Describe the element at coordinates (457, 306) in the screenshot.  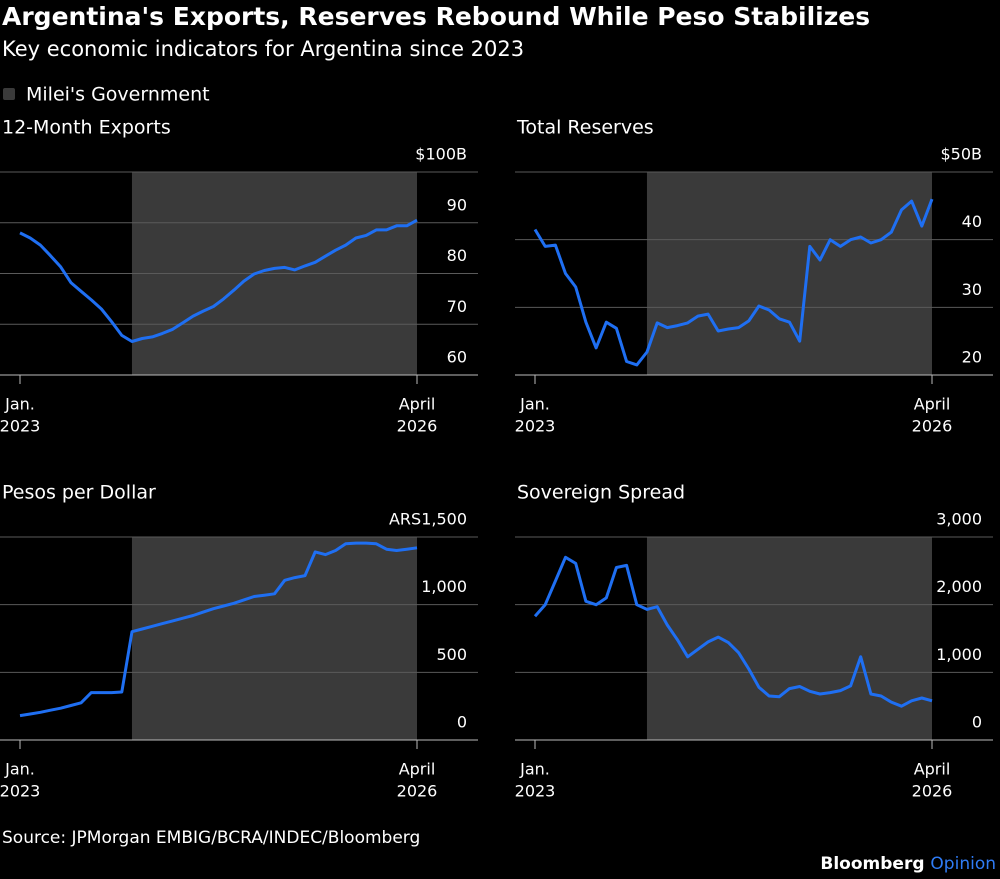
I see `y-tick-label: 70` at that location.